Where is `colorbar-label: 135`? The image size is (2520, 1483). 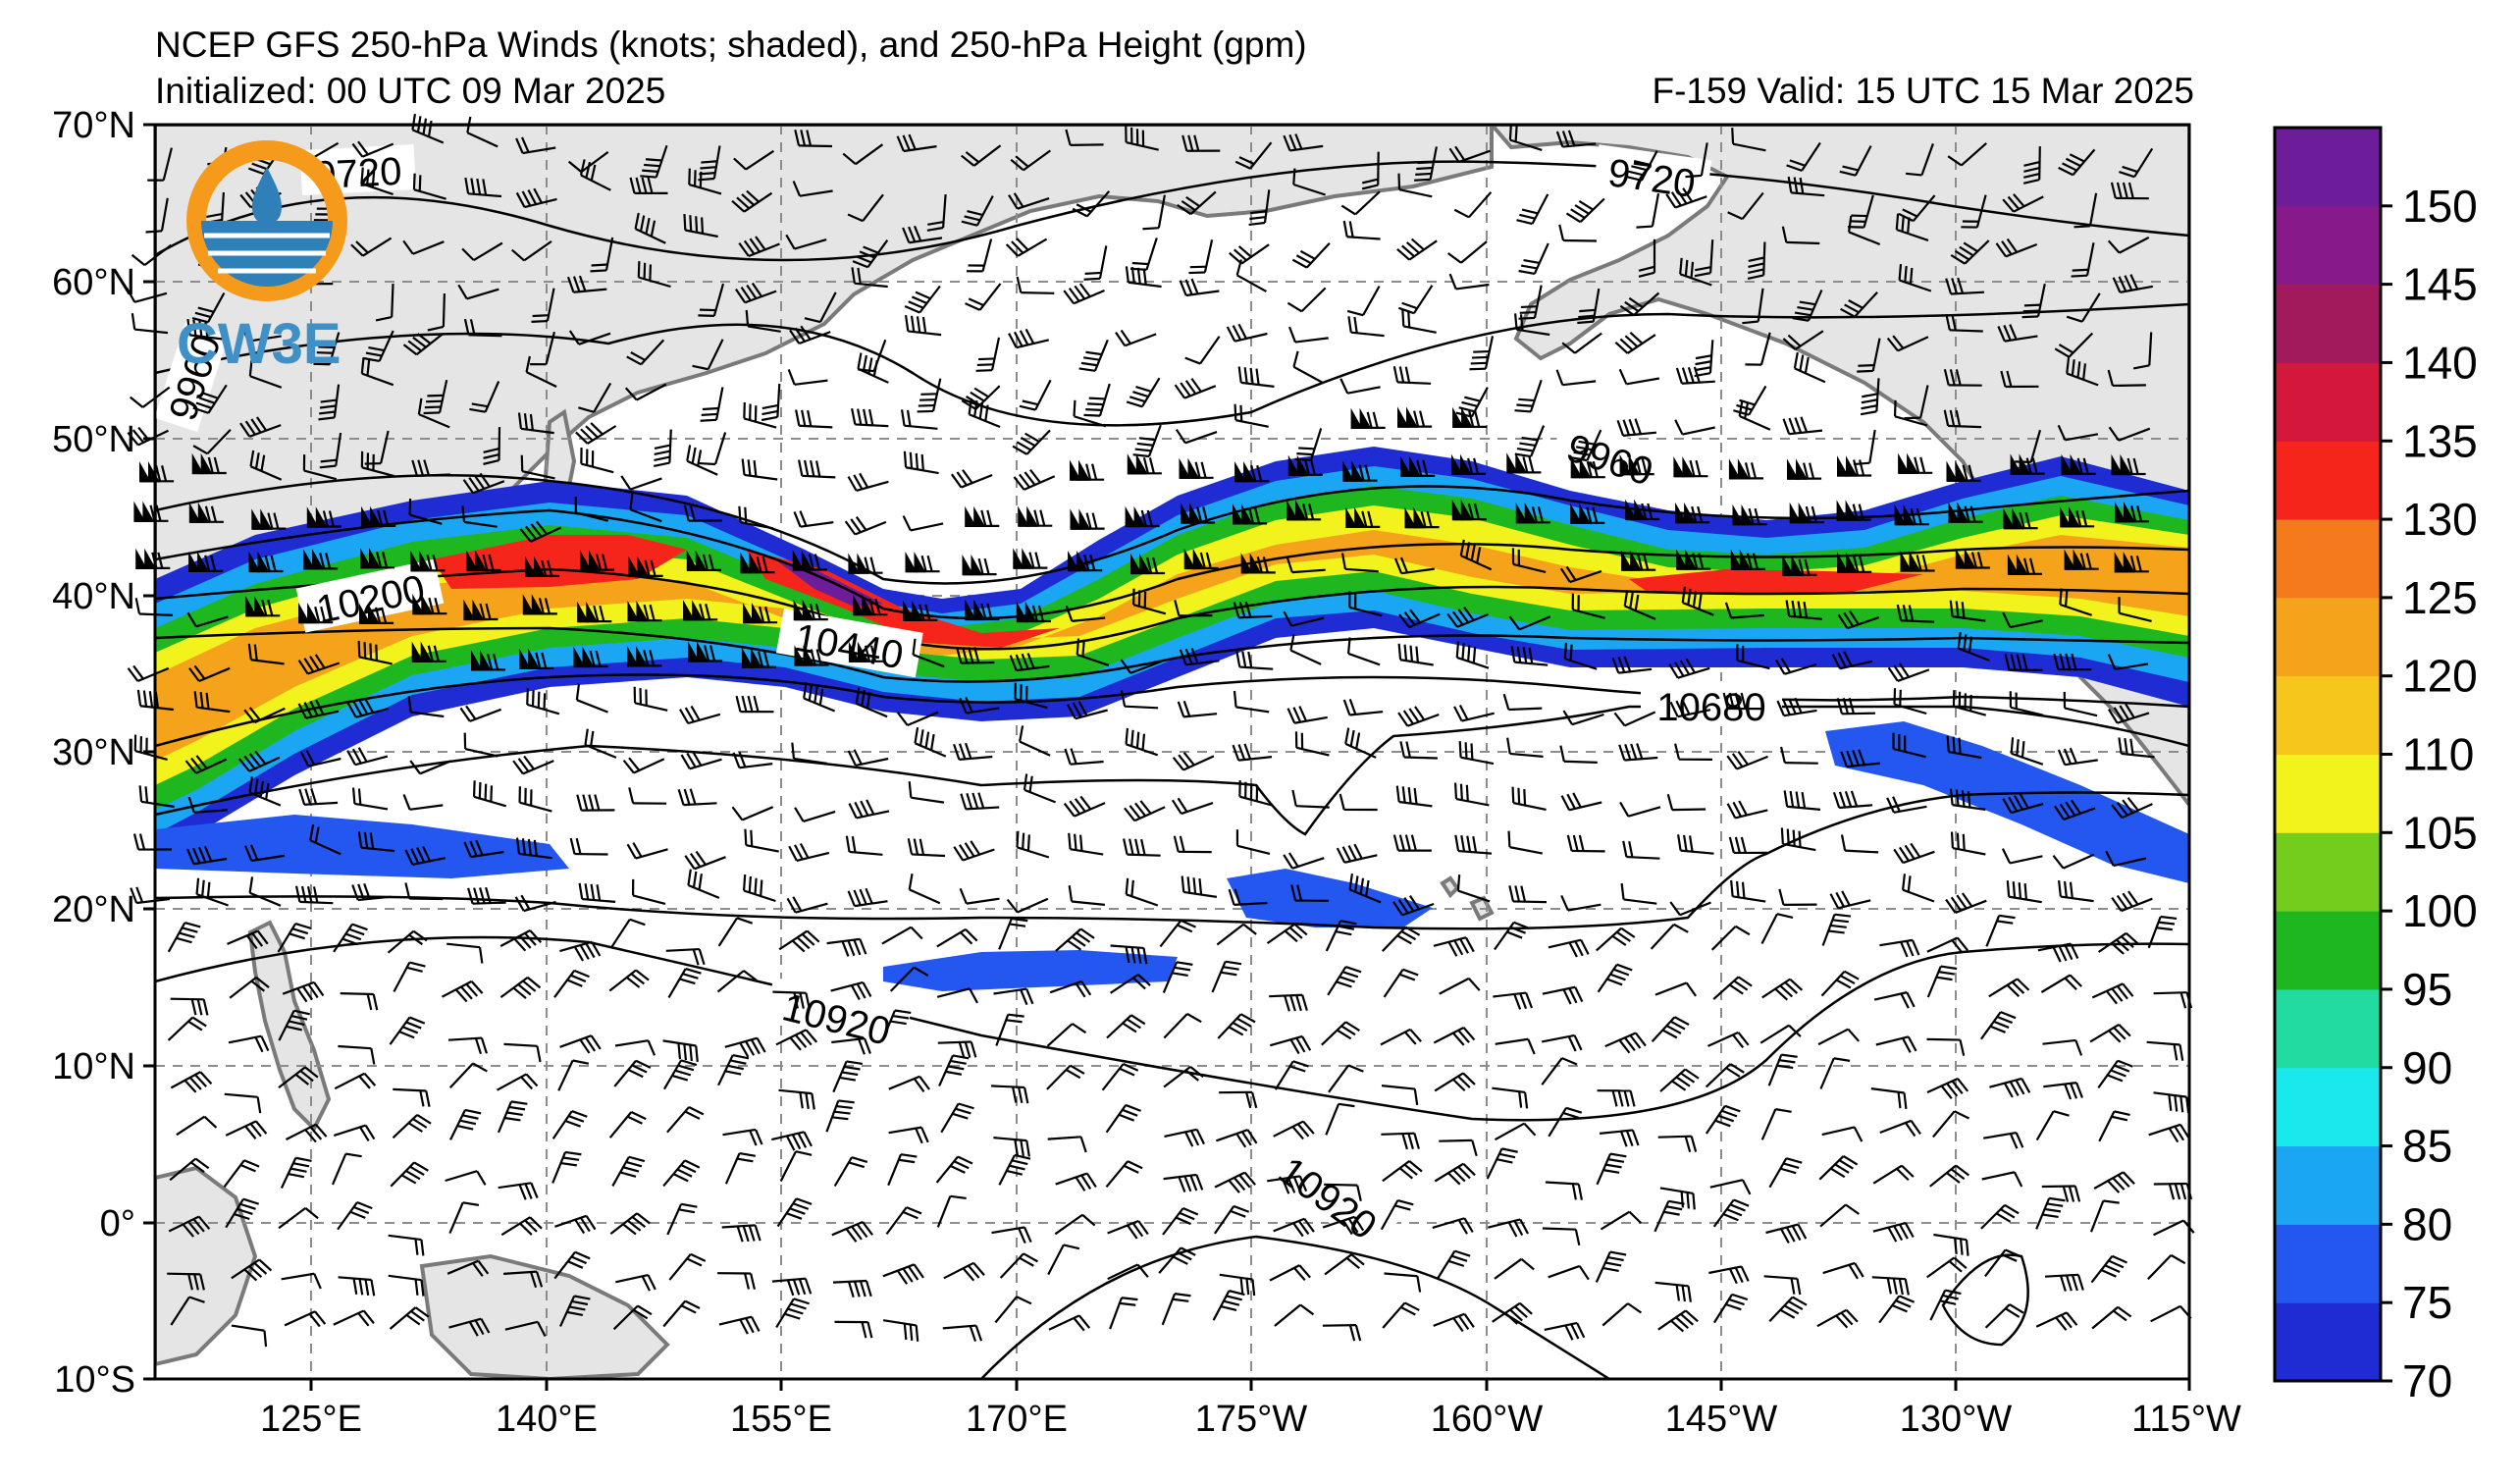
colorbar-label: 135 is located at coordinates (2440, 441).